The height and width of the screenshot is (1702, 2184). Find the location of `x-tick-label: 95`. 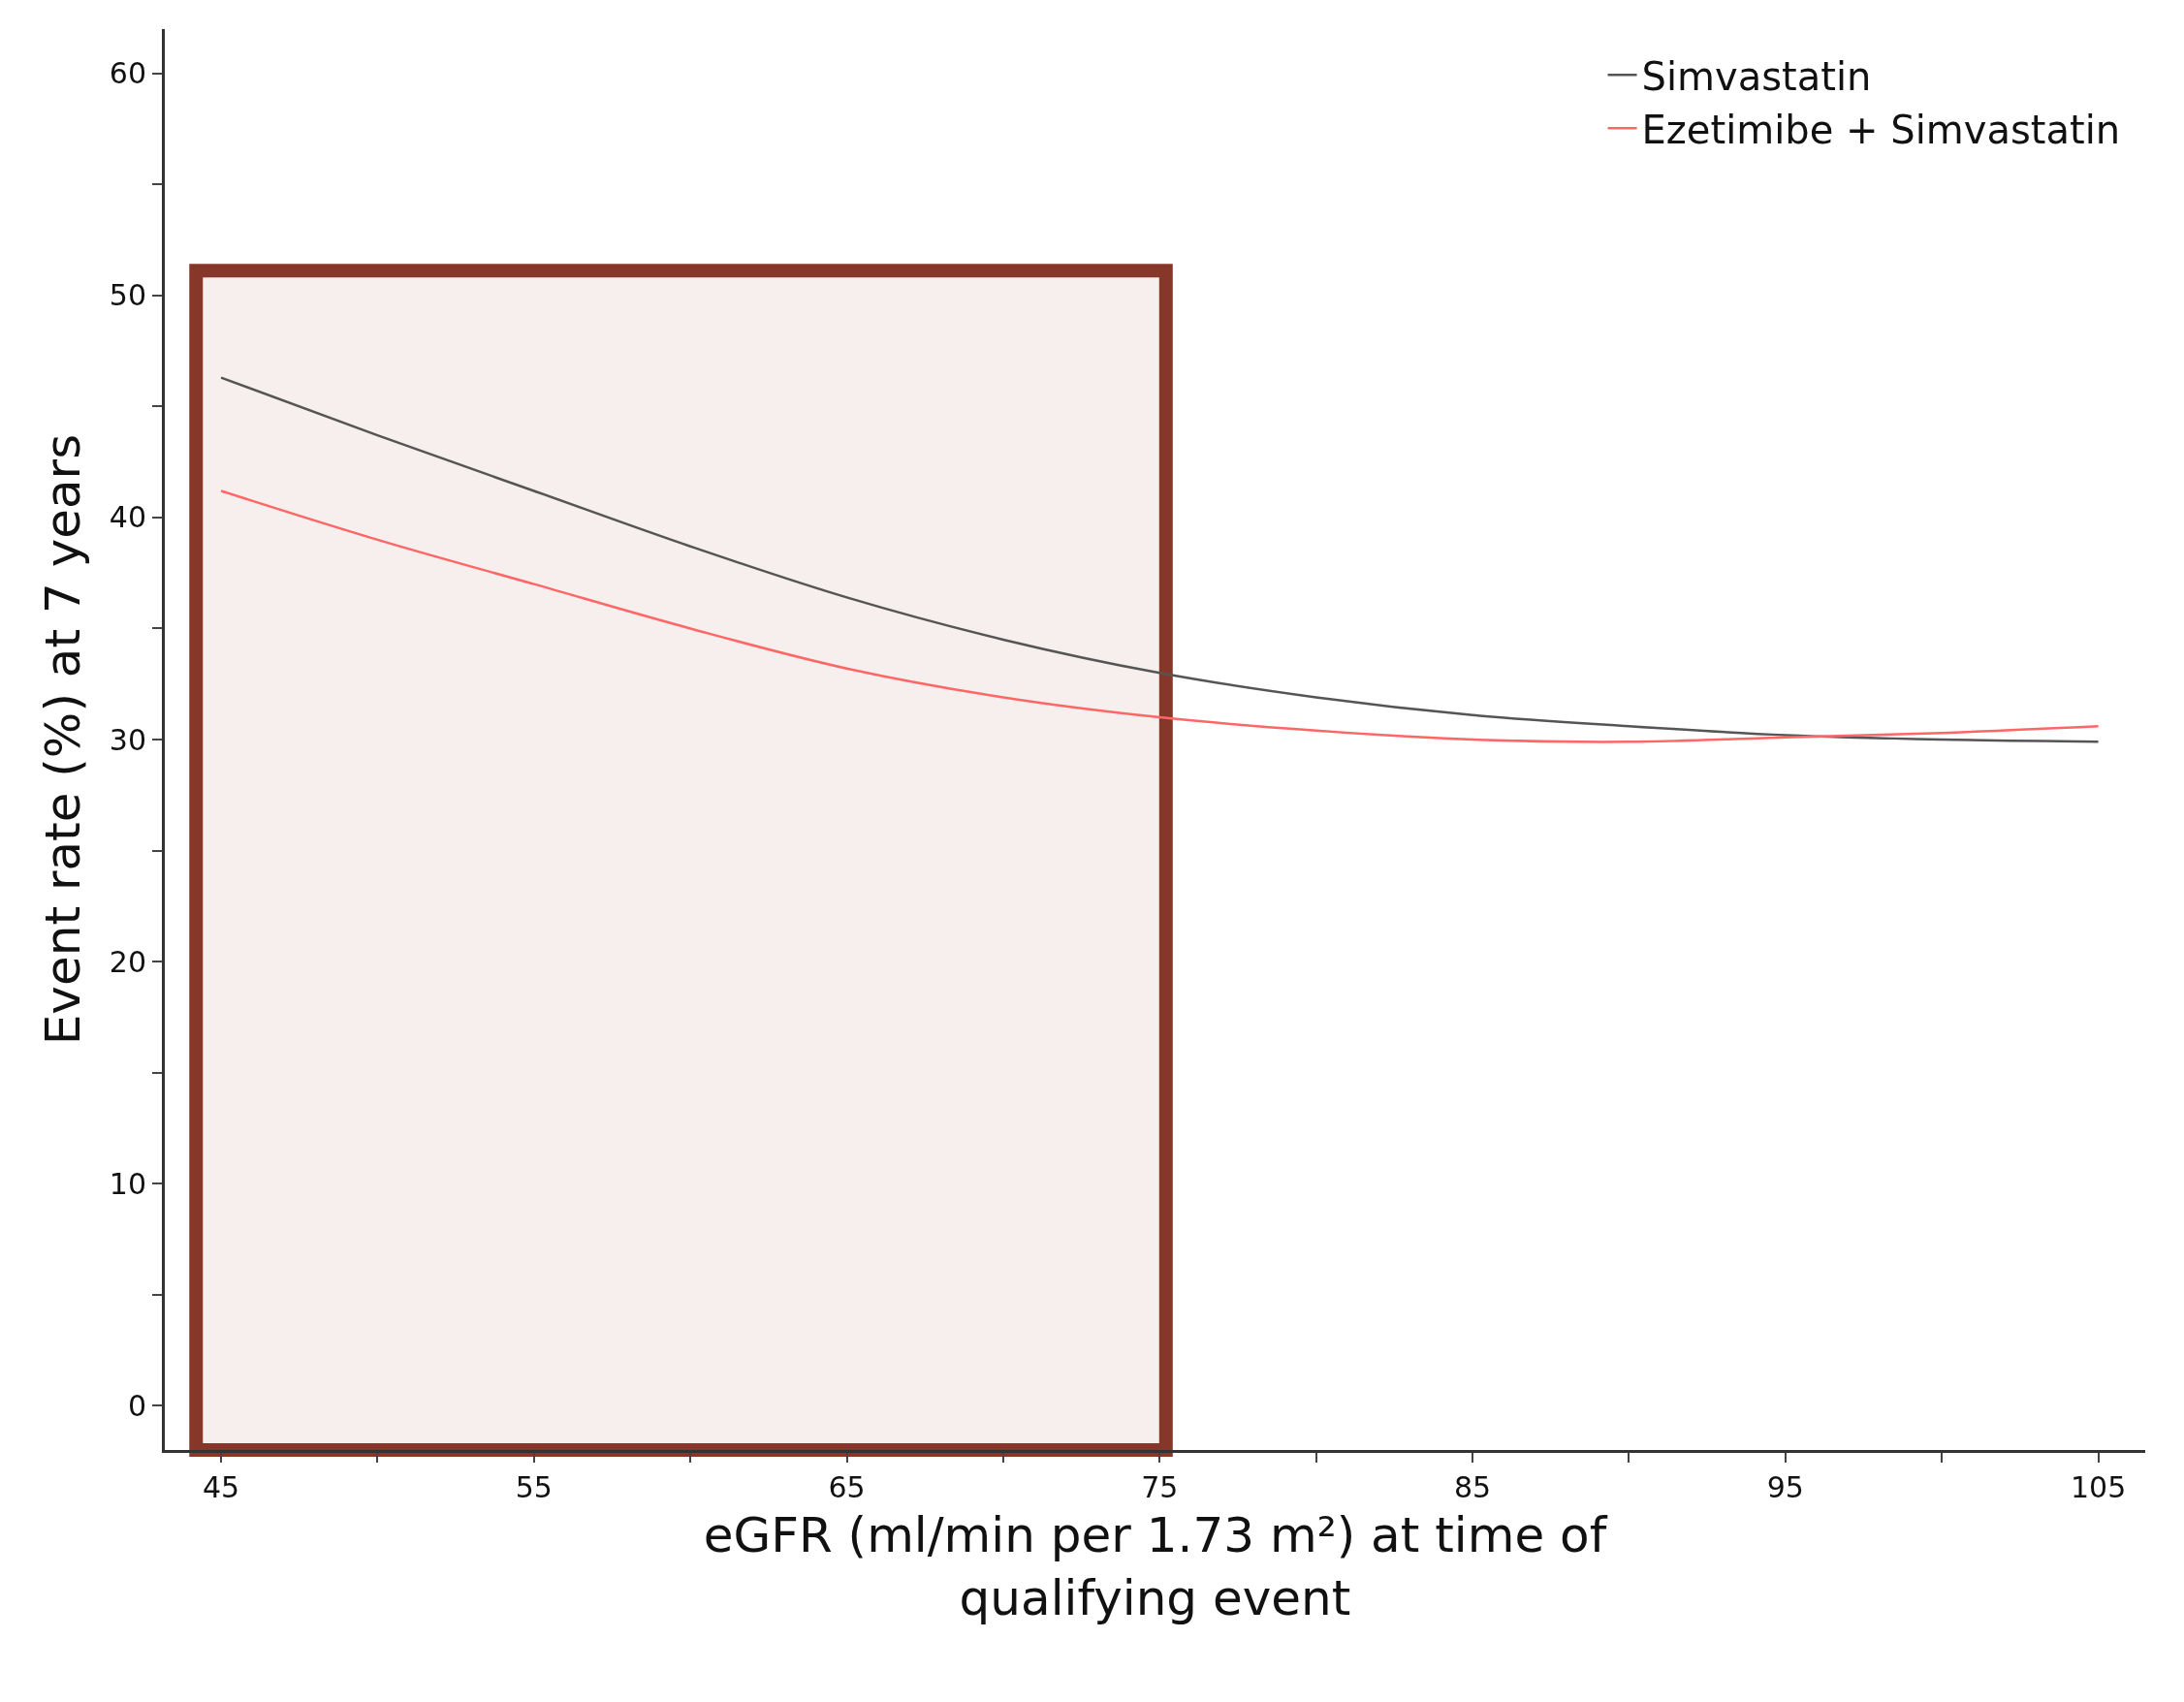

x-tick-label: 95 is located at coordinates (1785, 1487).